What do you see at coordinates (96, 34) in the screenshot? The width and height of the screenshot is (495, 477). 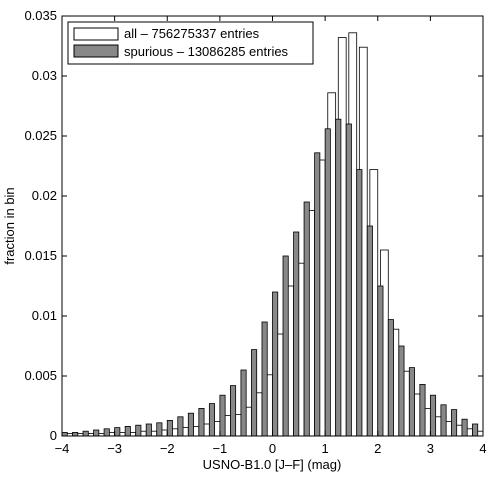 I see `legend-swatch-all` at bounding box center [96, 34].